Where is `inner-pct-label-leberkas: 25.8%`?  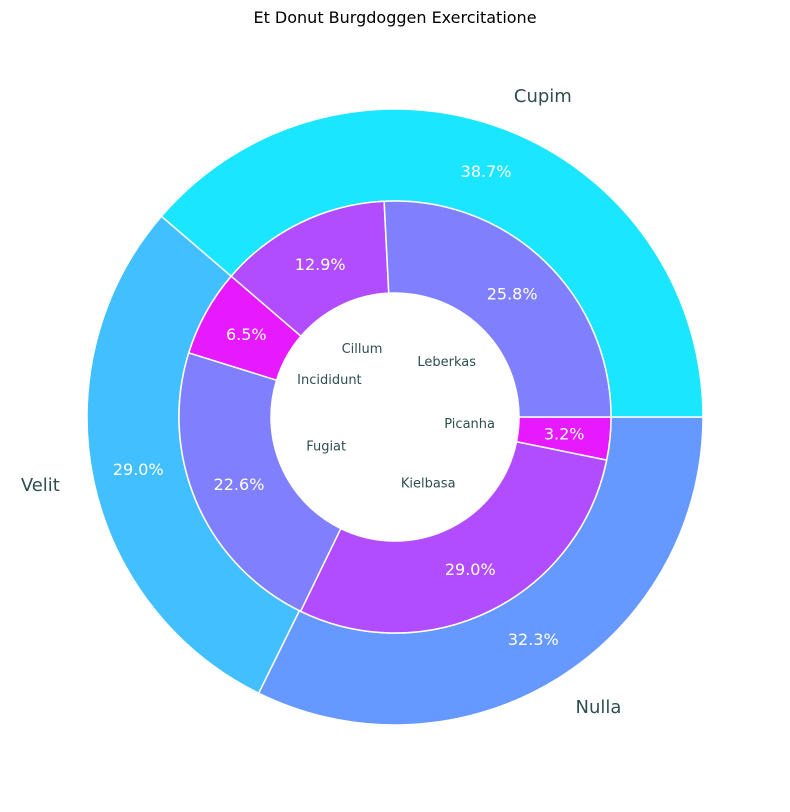
inner-pct-label-leberkas: 25.8% is located at coordinates (512, 293).